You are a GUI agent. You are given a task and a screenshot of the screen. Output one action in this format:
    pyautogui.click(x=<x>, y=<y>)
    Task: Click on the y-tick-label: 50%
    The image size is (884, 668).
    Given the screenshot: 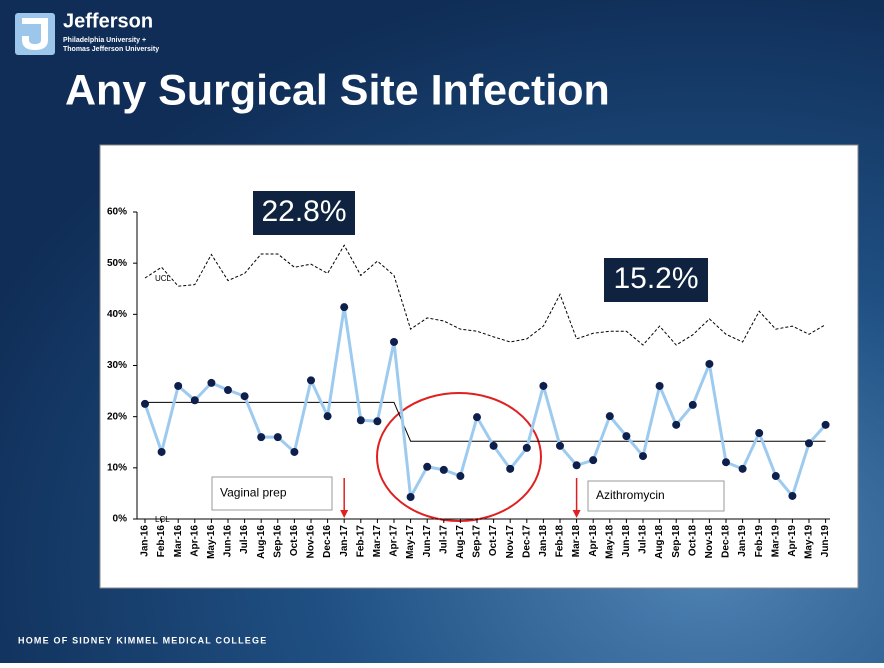 What is the action you would take?
    pyautogui.click(x=117, y=263)
    